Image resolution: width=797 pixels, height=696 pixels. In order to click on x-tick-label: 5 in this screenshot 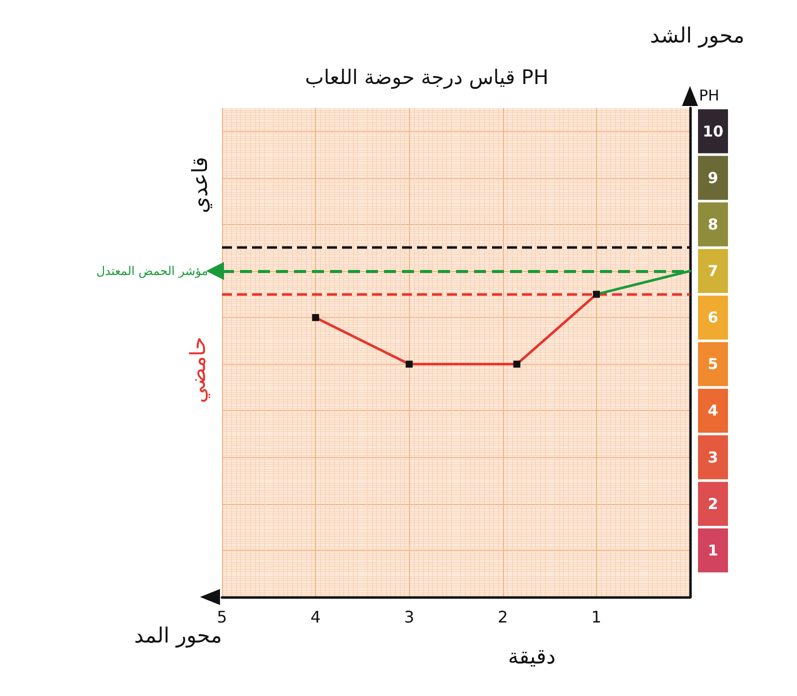, I will do `click(222, 617)`.